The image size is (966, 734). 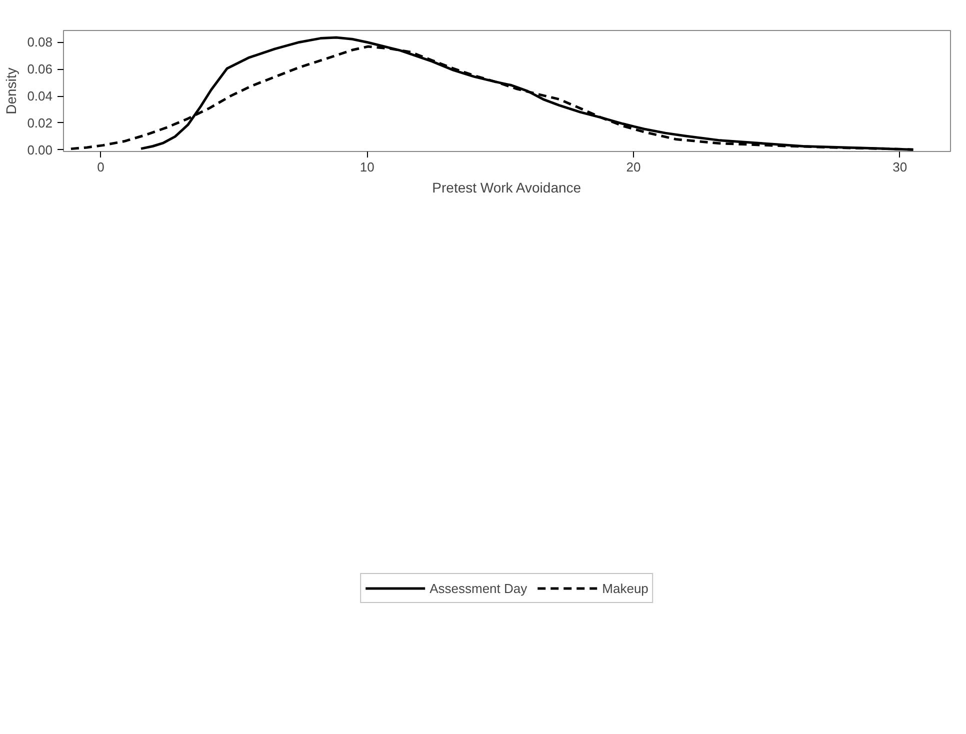 What do you see at coordinates (100, 167) in the screenshot?
I see `x-tick-label: 0` at bounding box center [100, 167].